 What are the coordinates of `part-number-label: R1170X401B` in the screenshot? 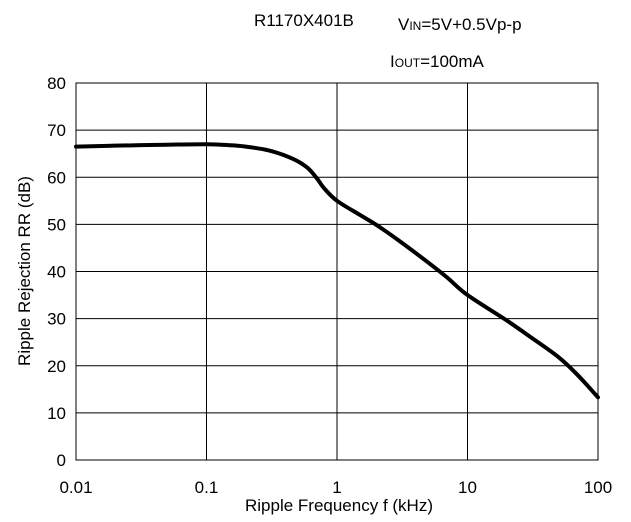 It's located at (304, 20).